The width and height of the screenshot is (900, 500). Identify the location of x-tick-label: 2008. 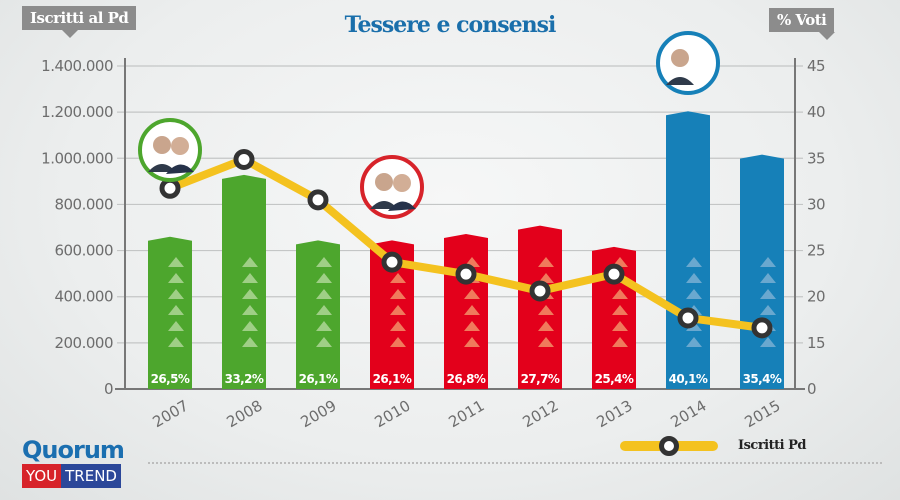
(244, 414).